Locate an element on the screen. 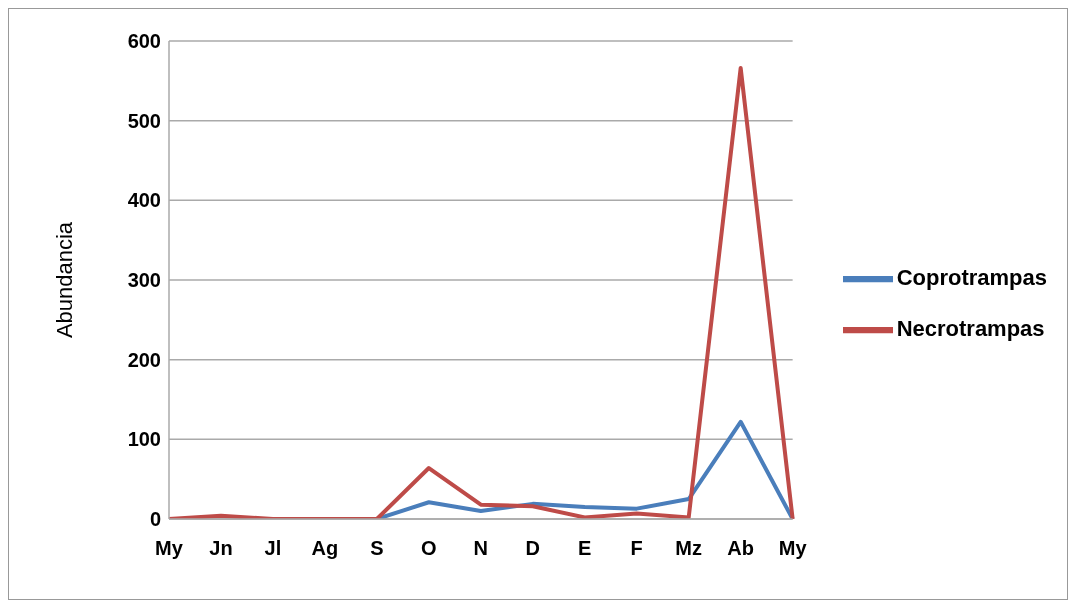  y-tick-label: 400 is located at coordinates (144, 200).